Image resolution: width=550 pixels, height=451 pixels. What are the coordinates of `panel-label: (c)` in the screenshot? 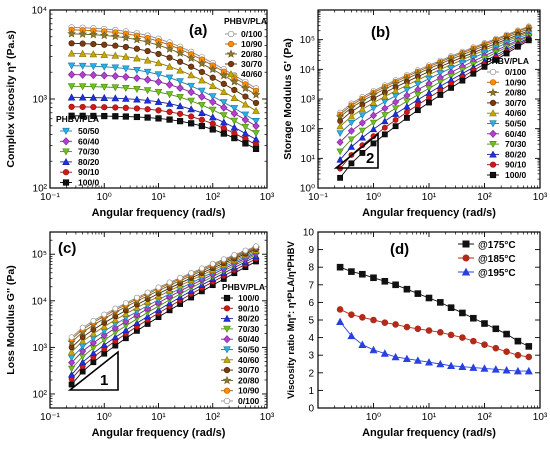 It's located at (67, 248).